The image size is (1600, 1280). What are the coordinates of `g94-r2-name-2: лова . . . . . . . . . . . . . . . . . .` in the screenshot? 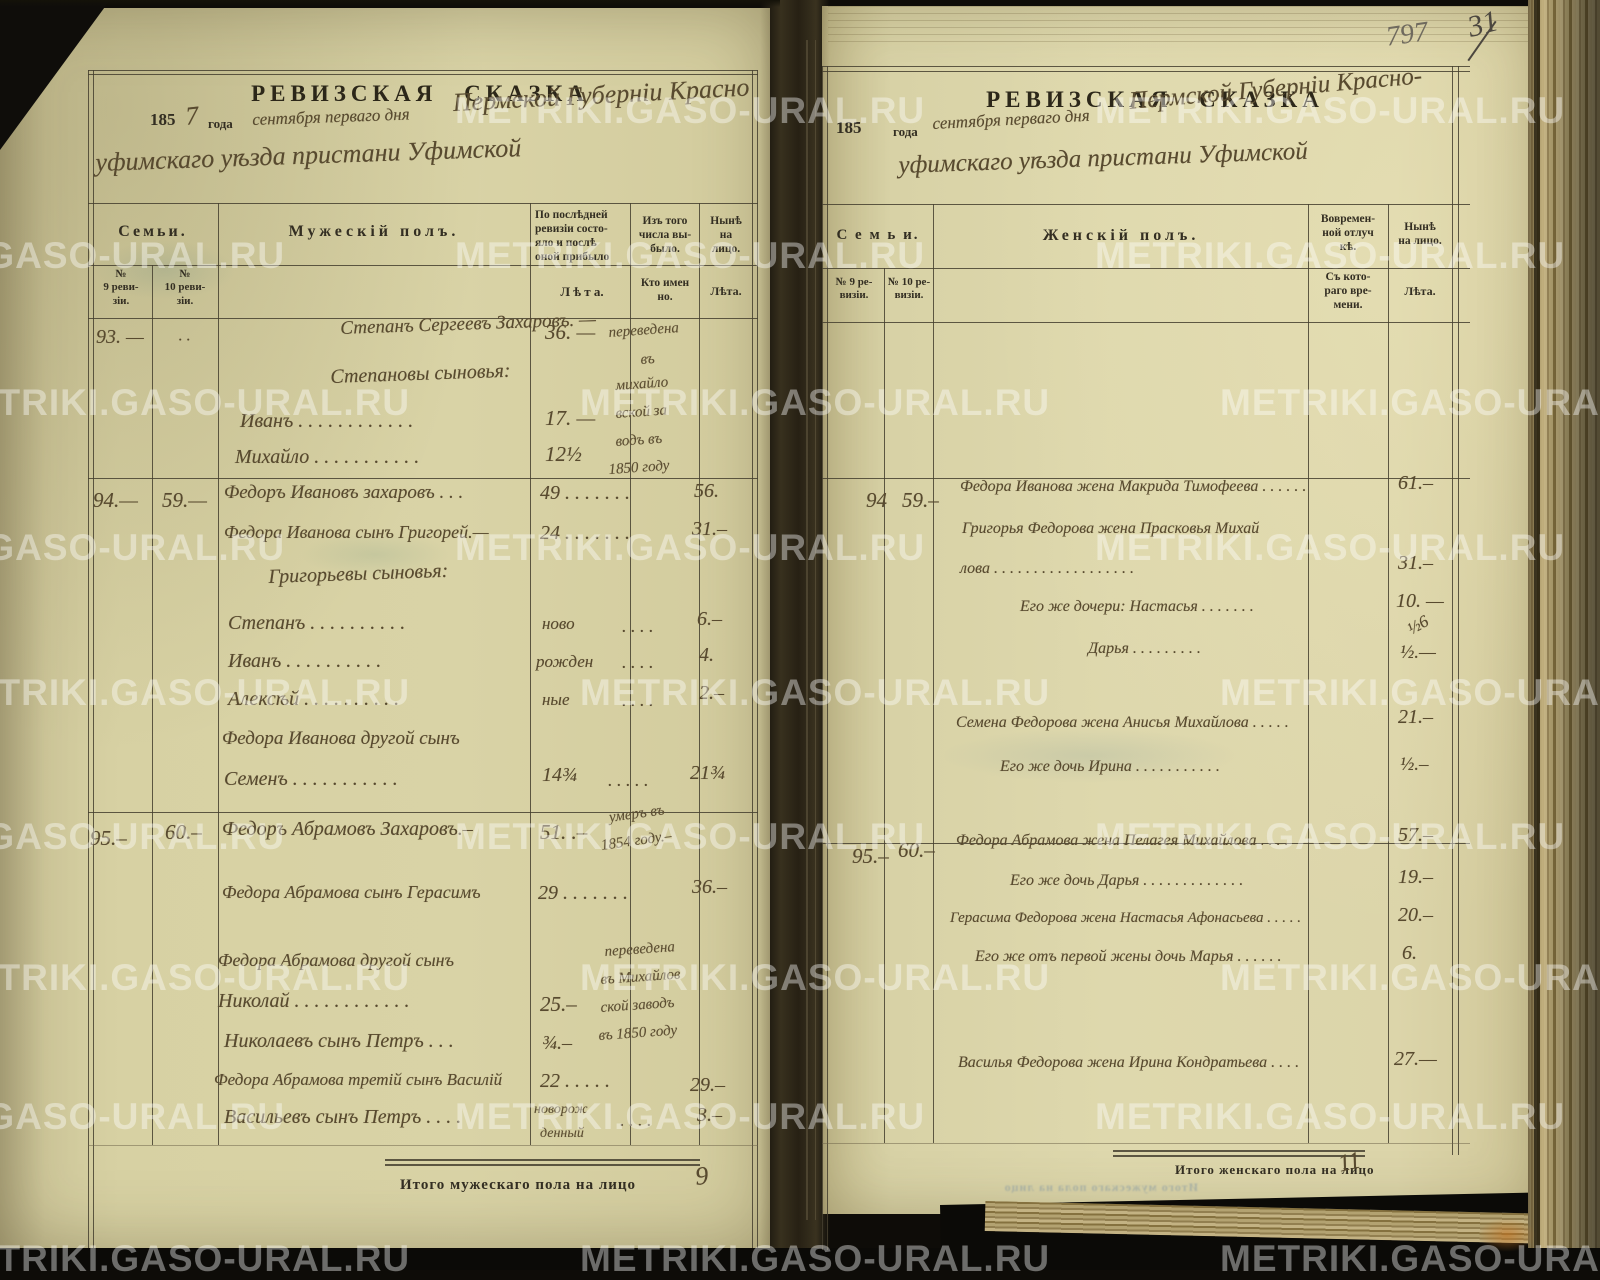 It's located at (1047, 568).